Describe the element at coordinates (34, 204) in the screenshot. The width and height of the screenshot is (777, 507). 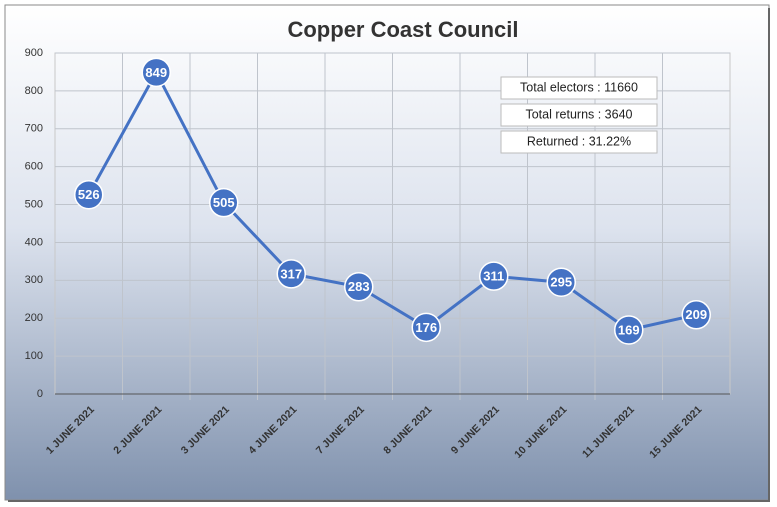
I see `y-tick-label: 500` at that location.